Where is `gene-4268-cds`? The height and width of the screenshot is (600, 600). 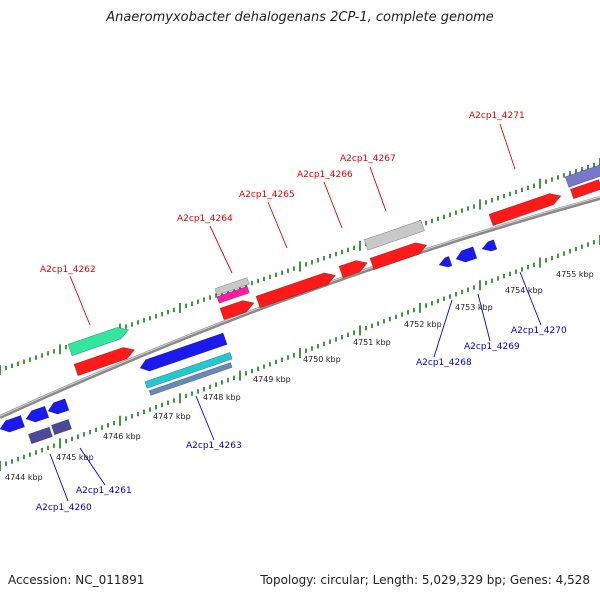 gene-4268-cds is located at coordinates (445, 262).